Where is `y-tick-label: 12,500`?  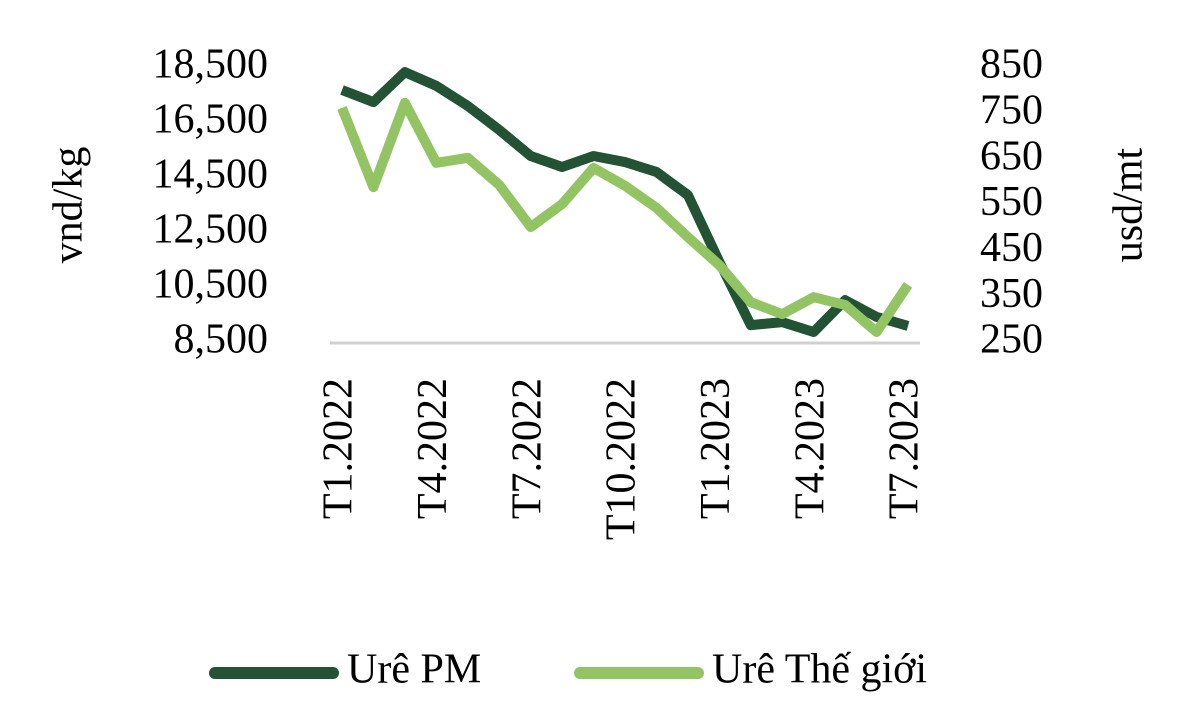
y-tick-label: 12,500 is located at coordinates (211, 230).